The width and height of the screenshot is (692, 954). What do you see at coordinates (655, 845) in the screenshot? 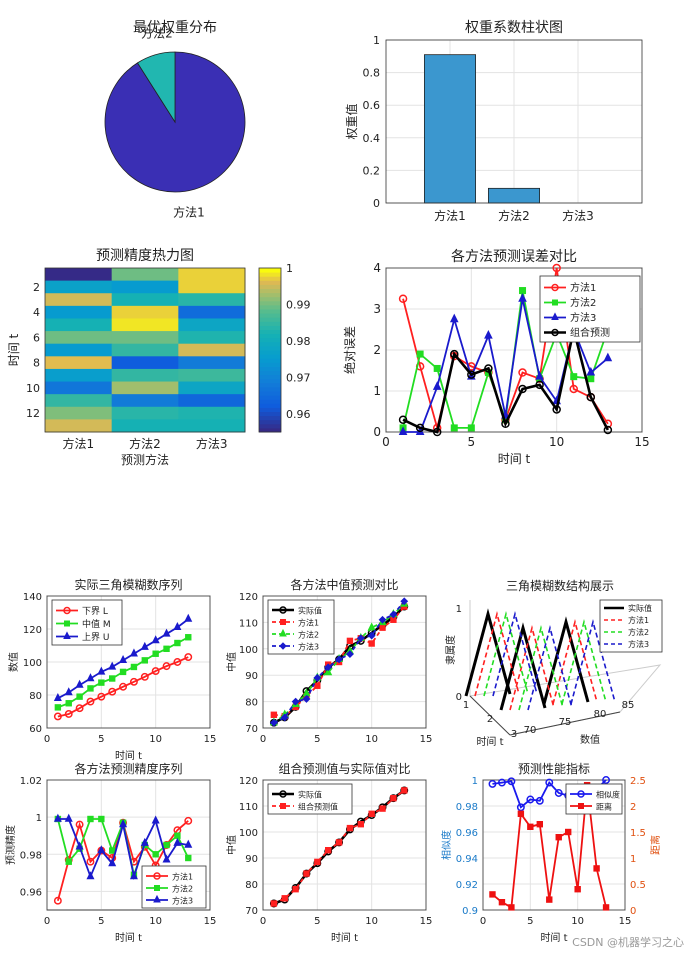
I see `perf-y2-label: 距离` at bounding box center [655, 845].